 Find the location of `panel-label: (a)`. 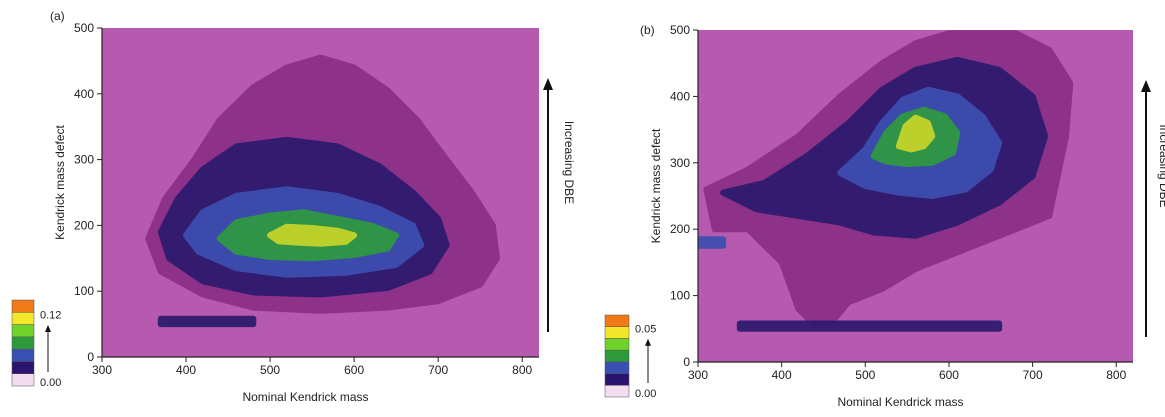

panel-label: (a) is located at coordinates (57, 16).